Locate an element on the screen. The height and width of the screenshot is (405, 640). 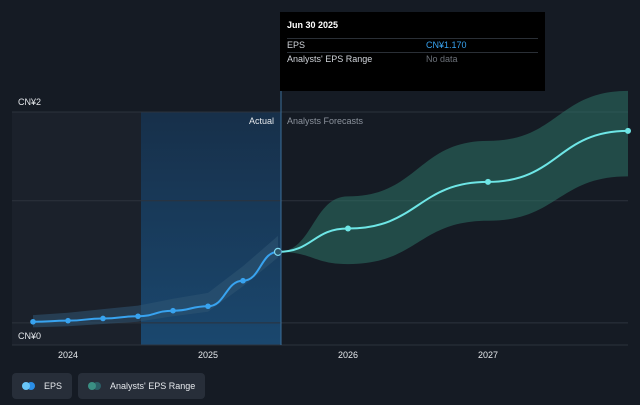
y-tick-label-bottom: CN¥0 is located at coordinates (29, 336).